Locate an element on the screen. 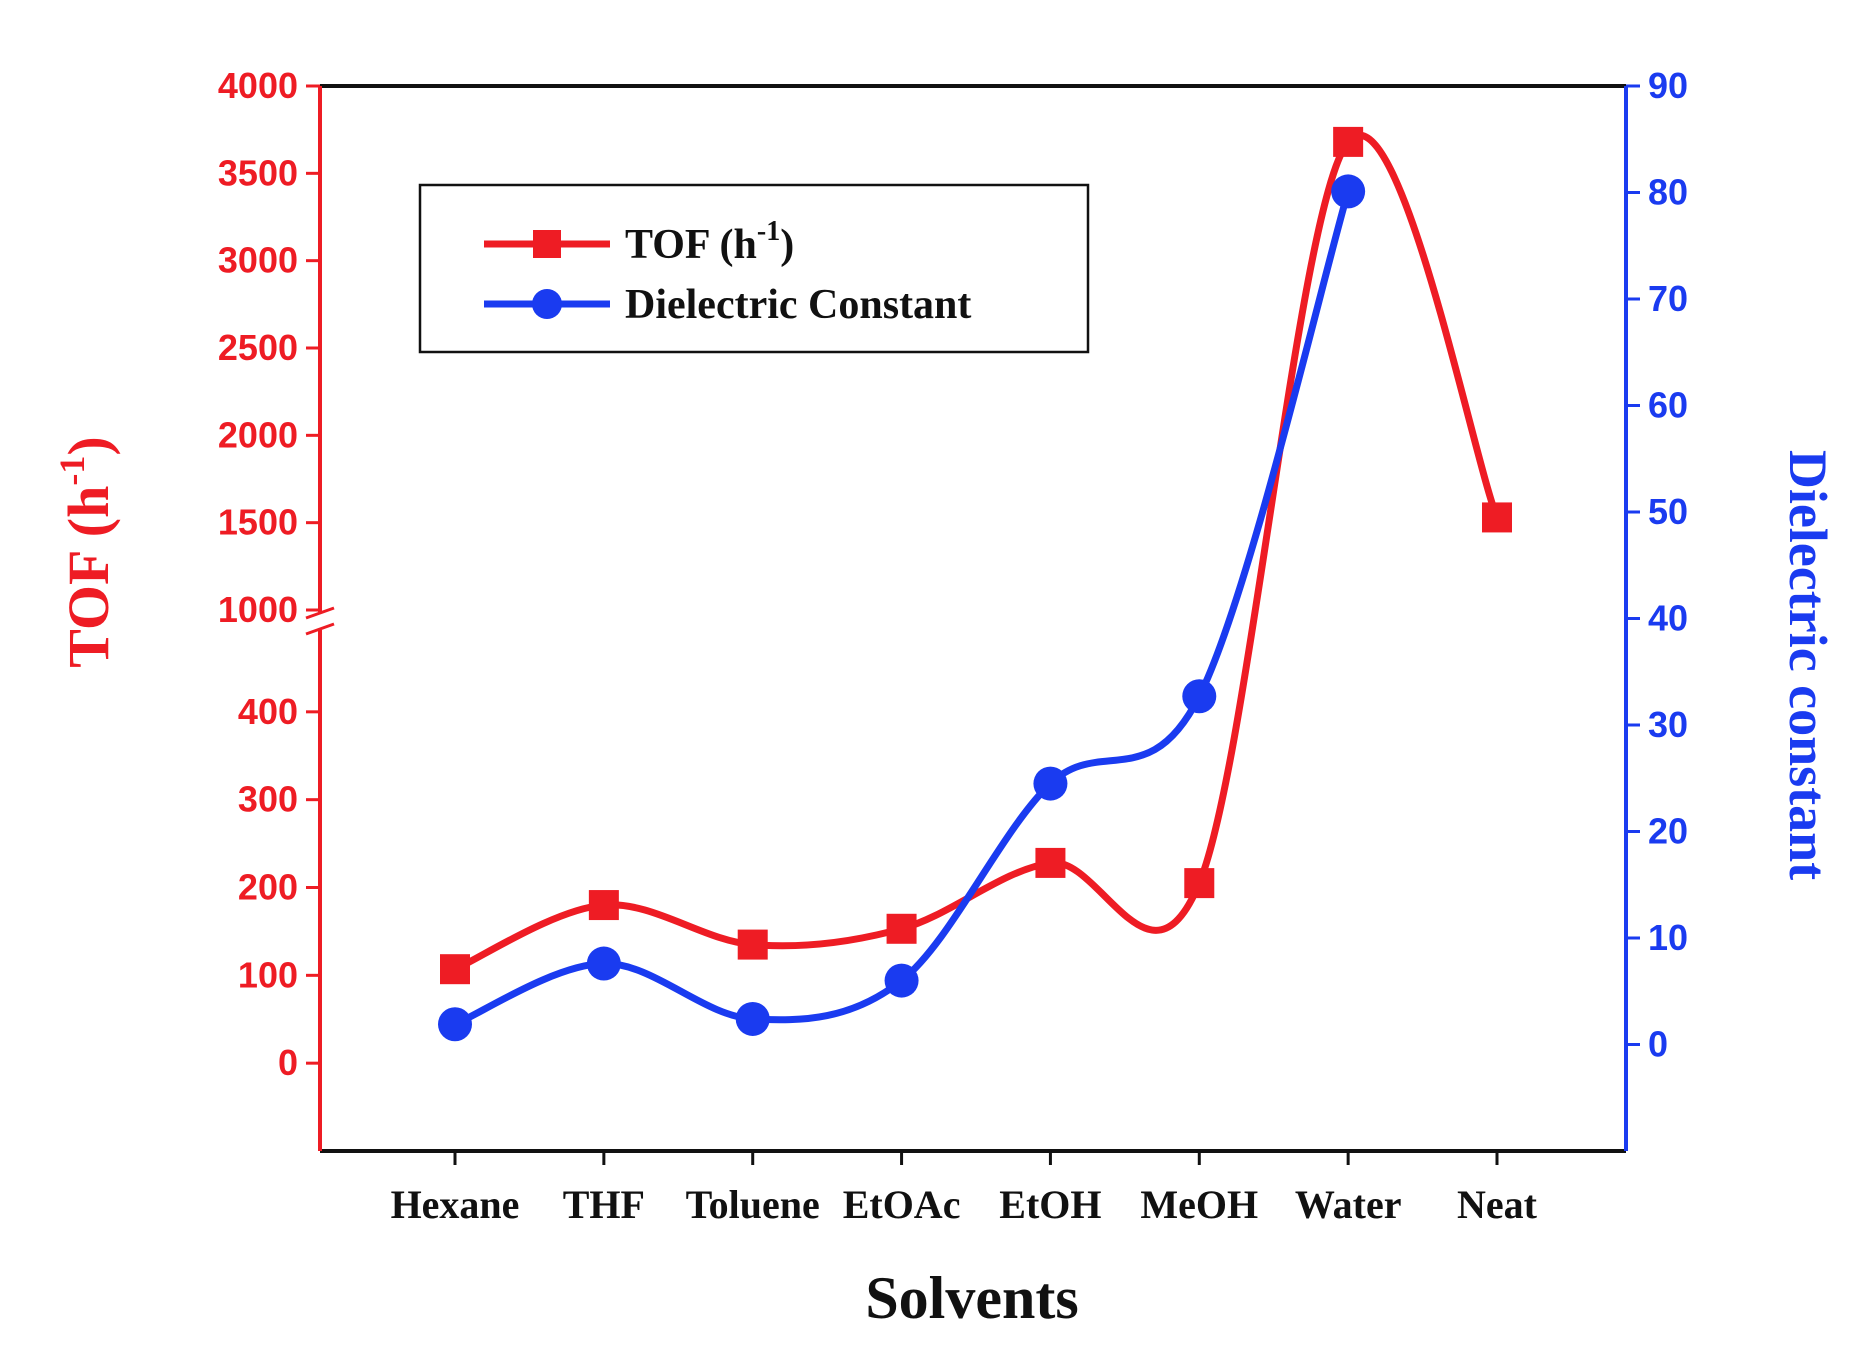  x-tick-label: THF is located at coordinates (604, 1204).